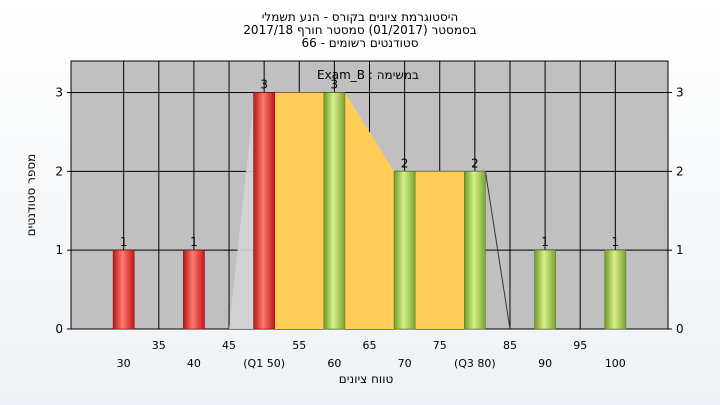  I want to click on y-axis-left: 0 1 2 3, so click(63, 211).